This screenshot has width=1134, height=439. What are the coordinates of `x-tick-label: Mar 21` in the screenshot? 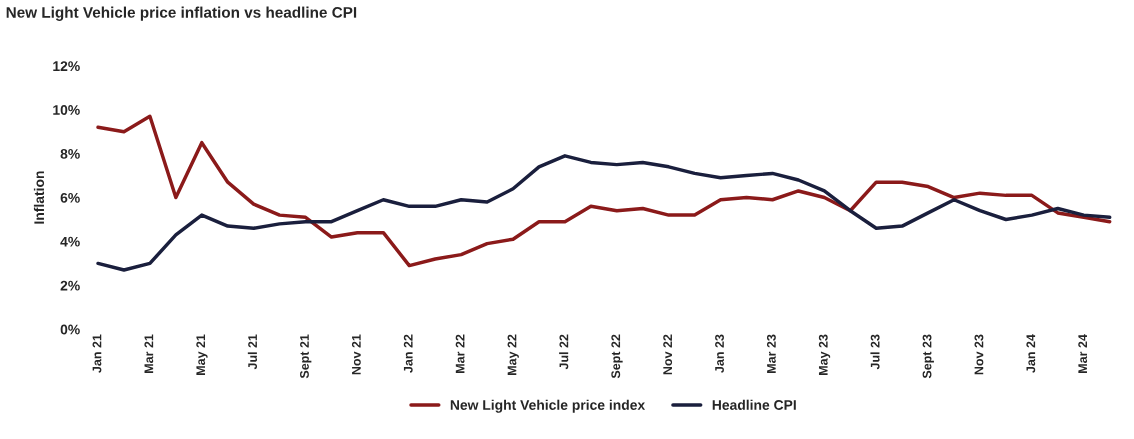 It's located at (149, 353).